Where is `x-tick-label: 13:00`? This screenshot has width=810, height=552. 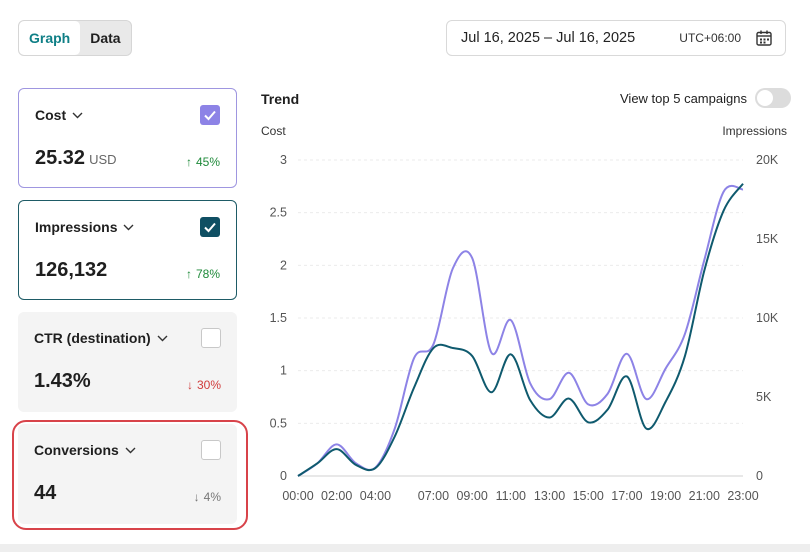
x-tick-label: 13:00 is located at coordinates (549, 496).